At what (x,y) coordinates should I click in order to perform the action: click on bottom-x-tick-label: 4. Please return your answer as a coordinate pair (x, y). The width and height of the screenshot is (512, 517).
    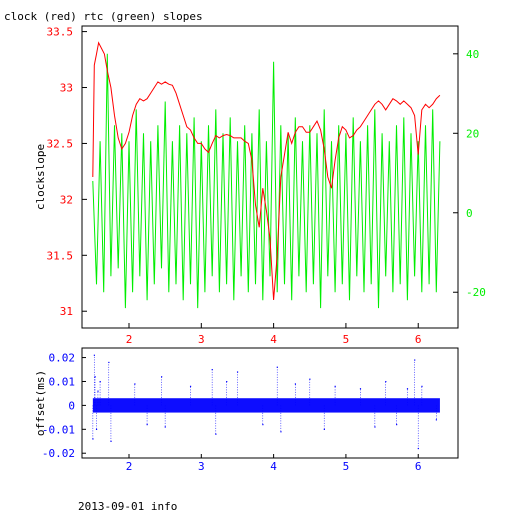
    Looking at the image, I should click on (273, 466).